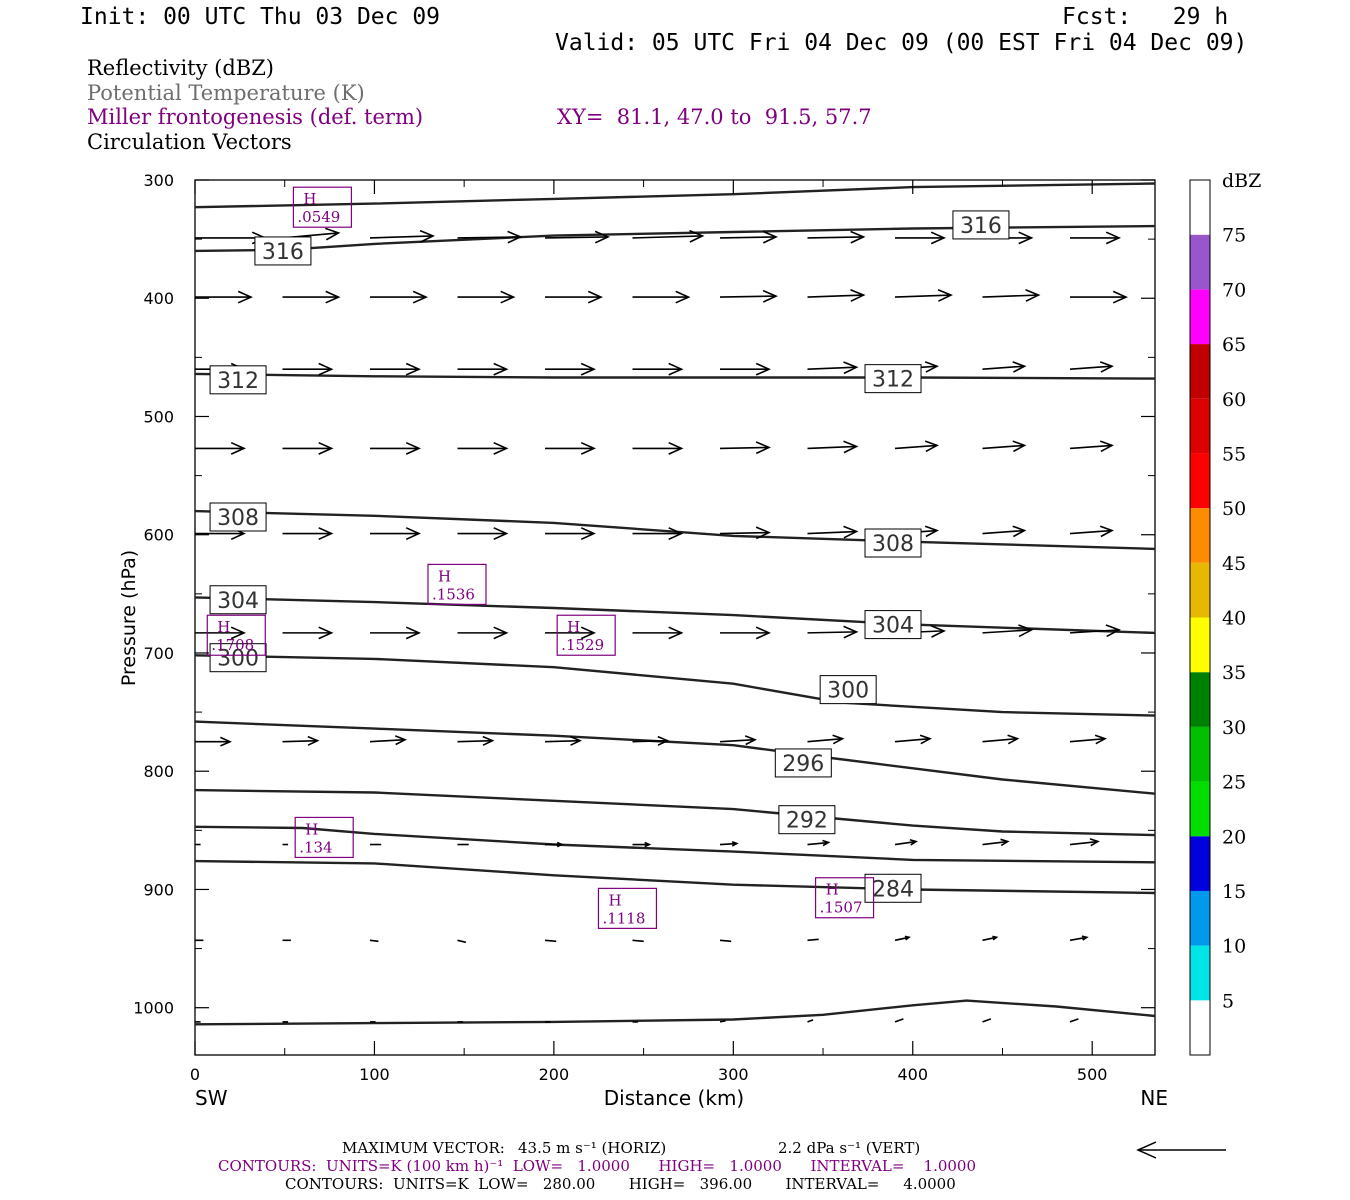 This screenshot has width=1350, height=1200. Describe the element at coordinates (674, 1098) in the screenshot. I see `x-axis-title: Distance (km)` at that location.